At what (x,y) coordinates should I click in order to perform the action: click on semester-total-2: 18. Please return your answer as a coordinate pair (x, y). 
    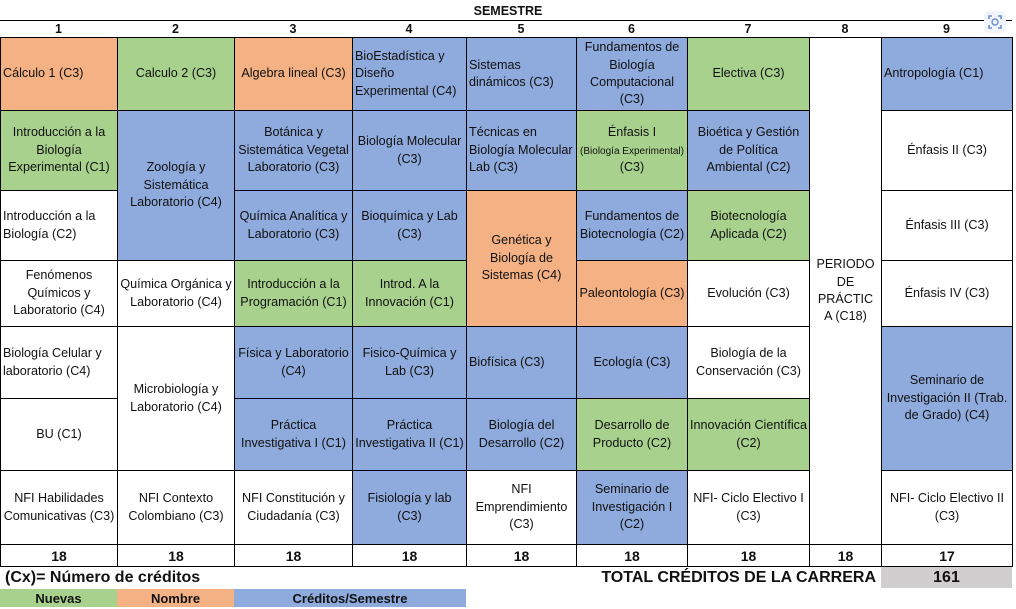
    Looking at the image, I should click on (176, 555).